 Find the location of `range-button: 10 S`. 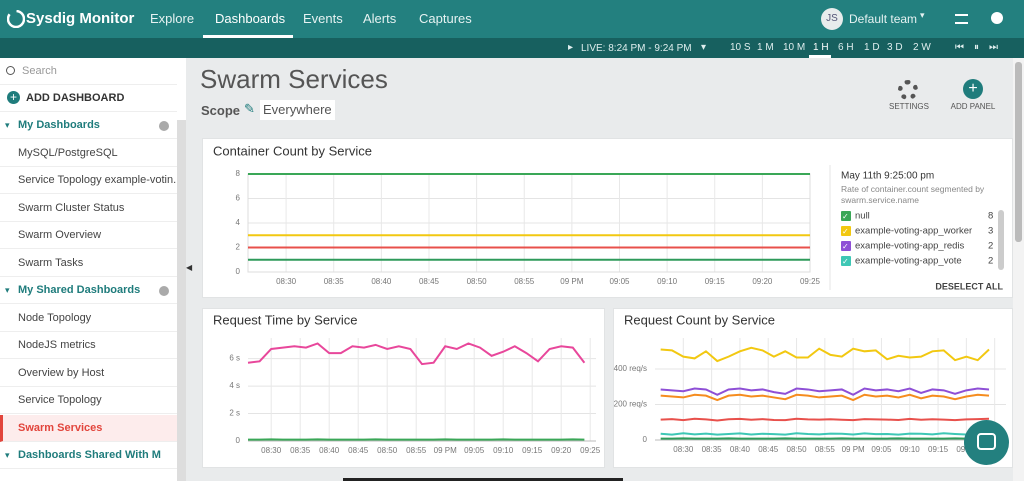

range-button: 10 S is located at coordinates (740, 47).